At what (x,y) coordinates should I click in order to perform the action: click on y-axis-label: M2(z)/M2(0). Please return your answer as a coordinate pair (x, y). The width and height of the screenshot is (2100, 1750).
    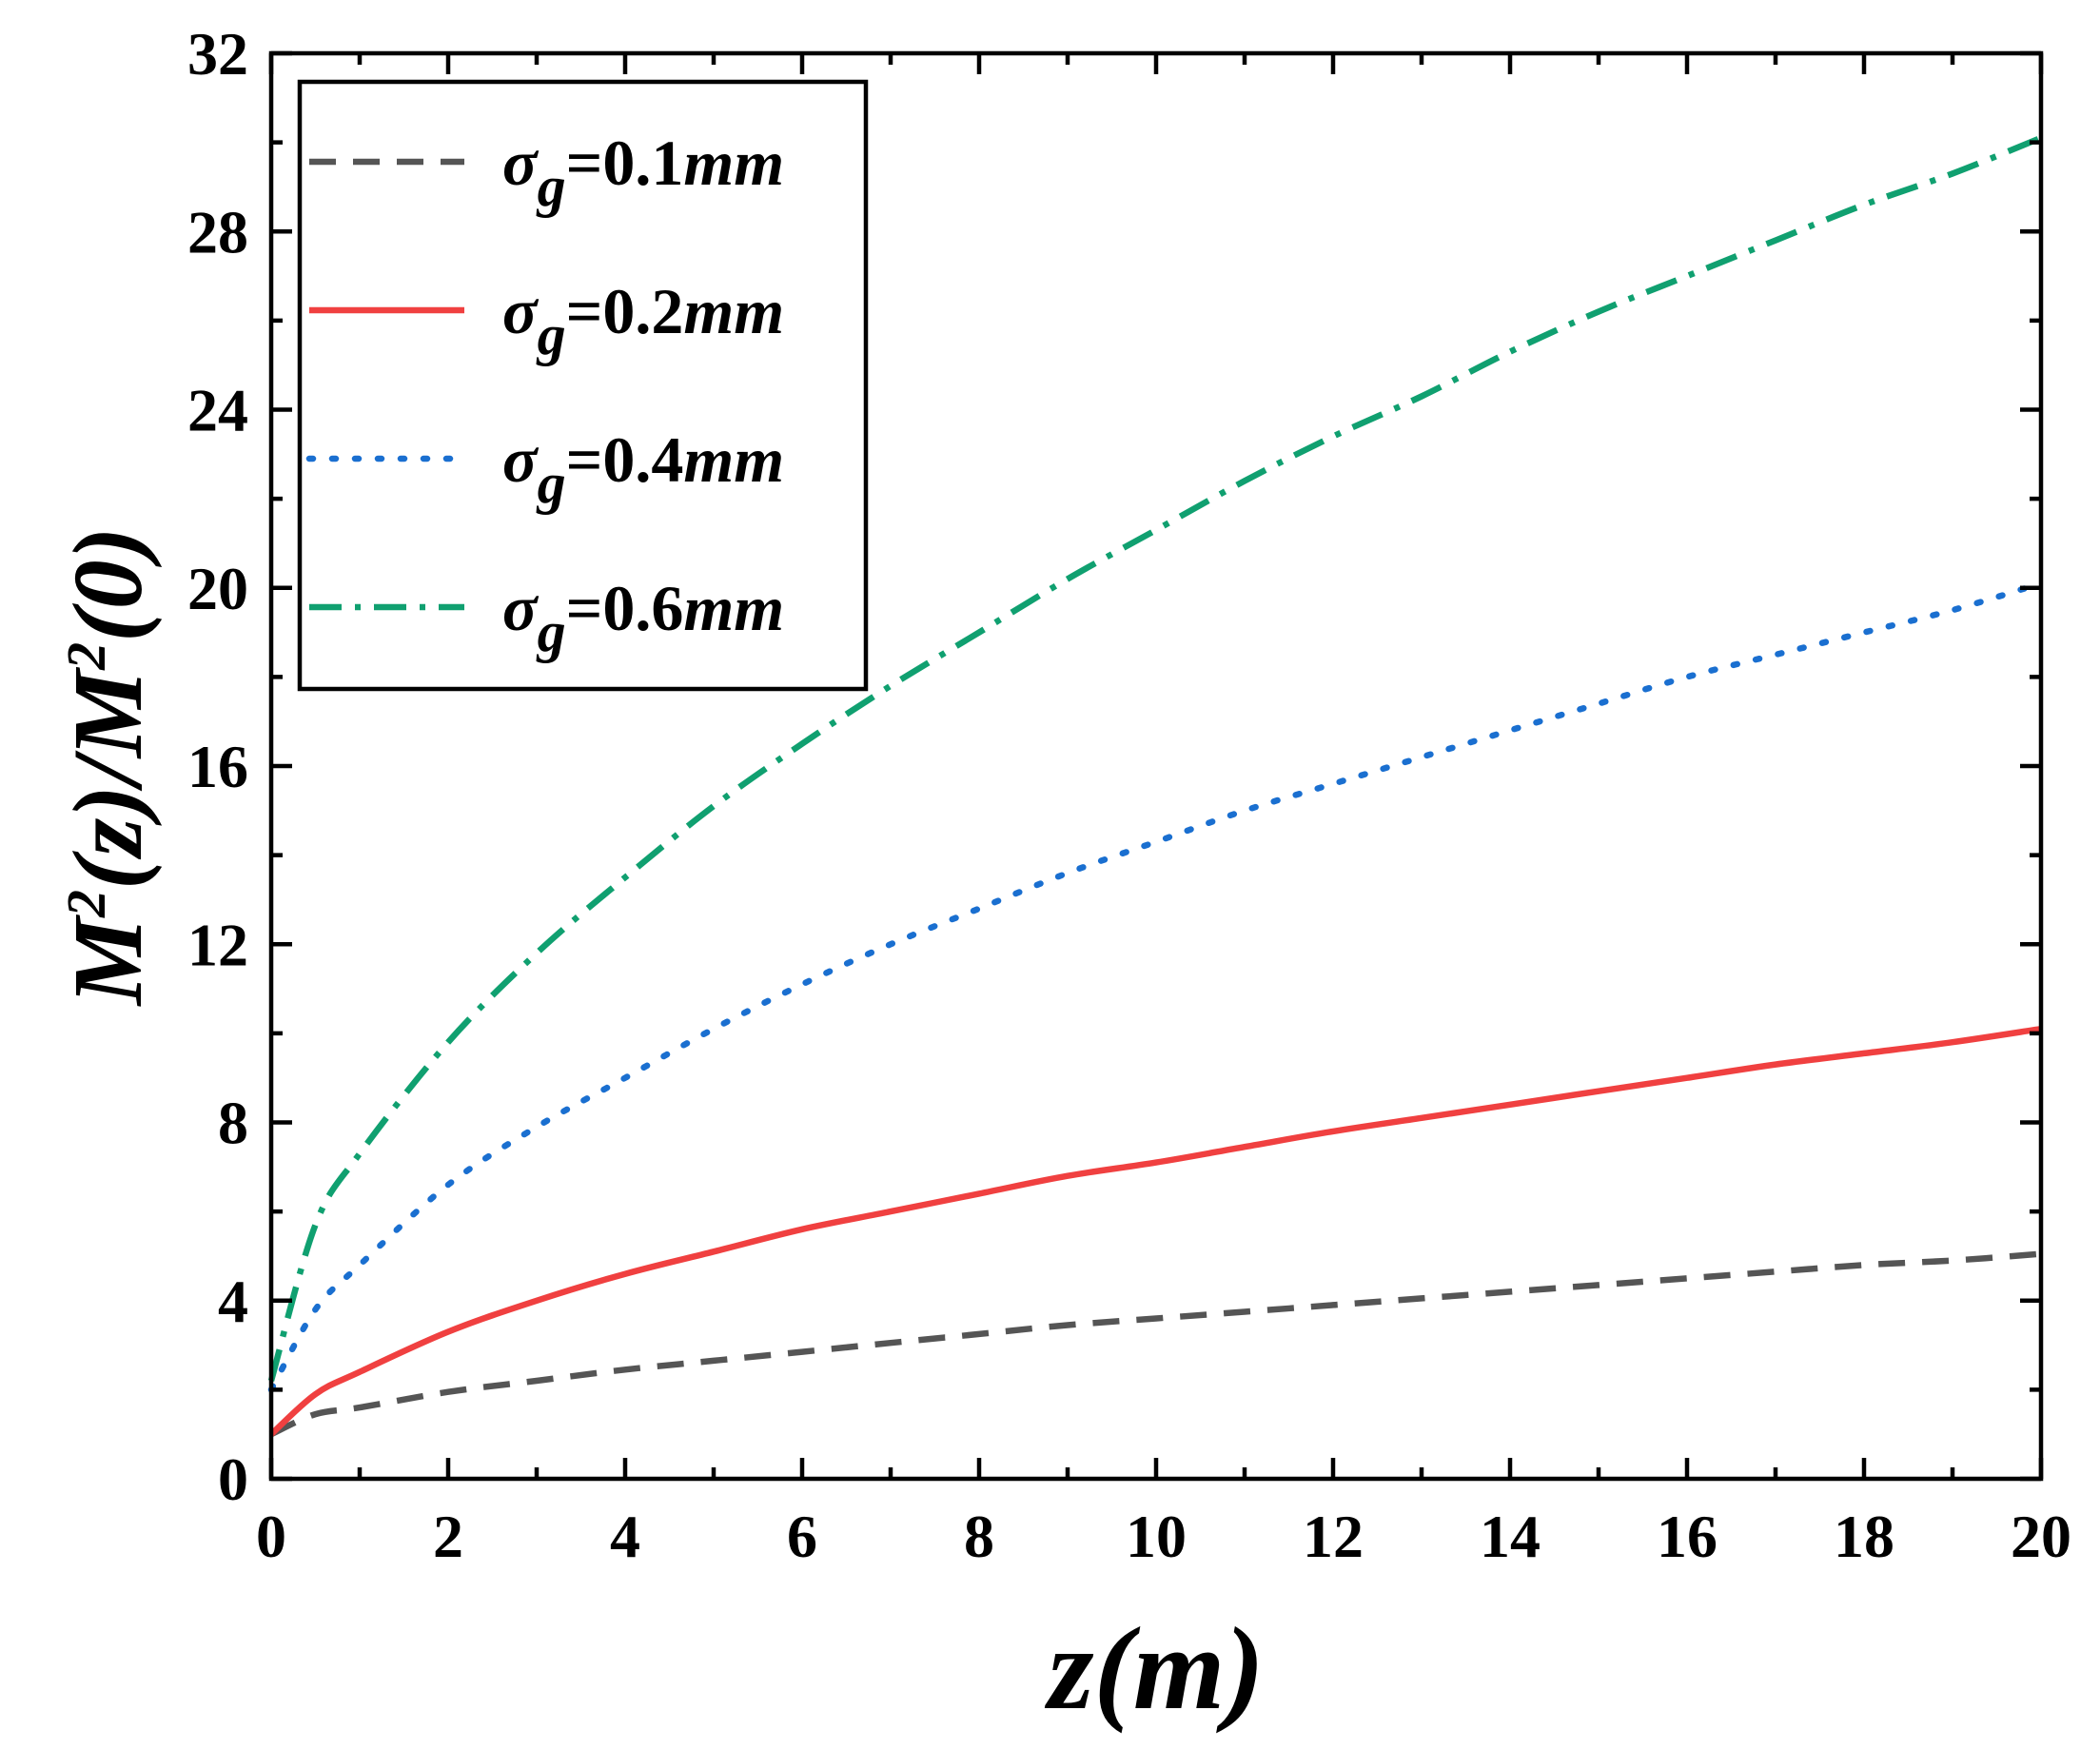
    Looking at the image, I should click on (108, 768).